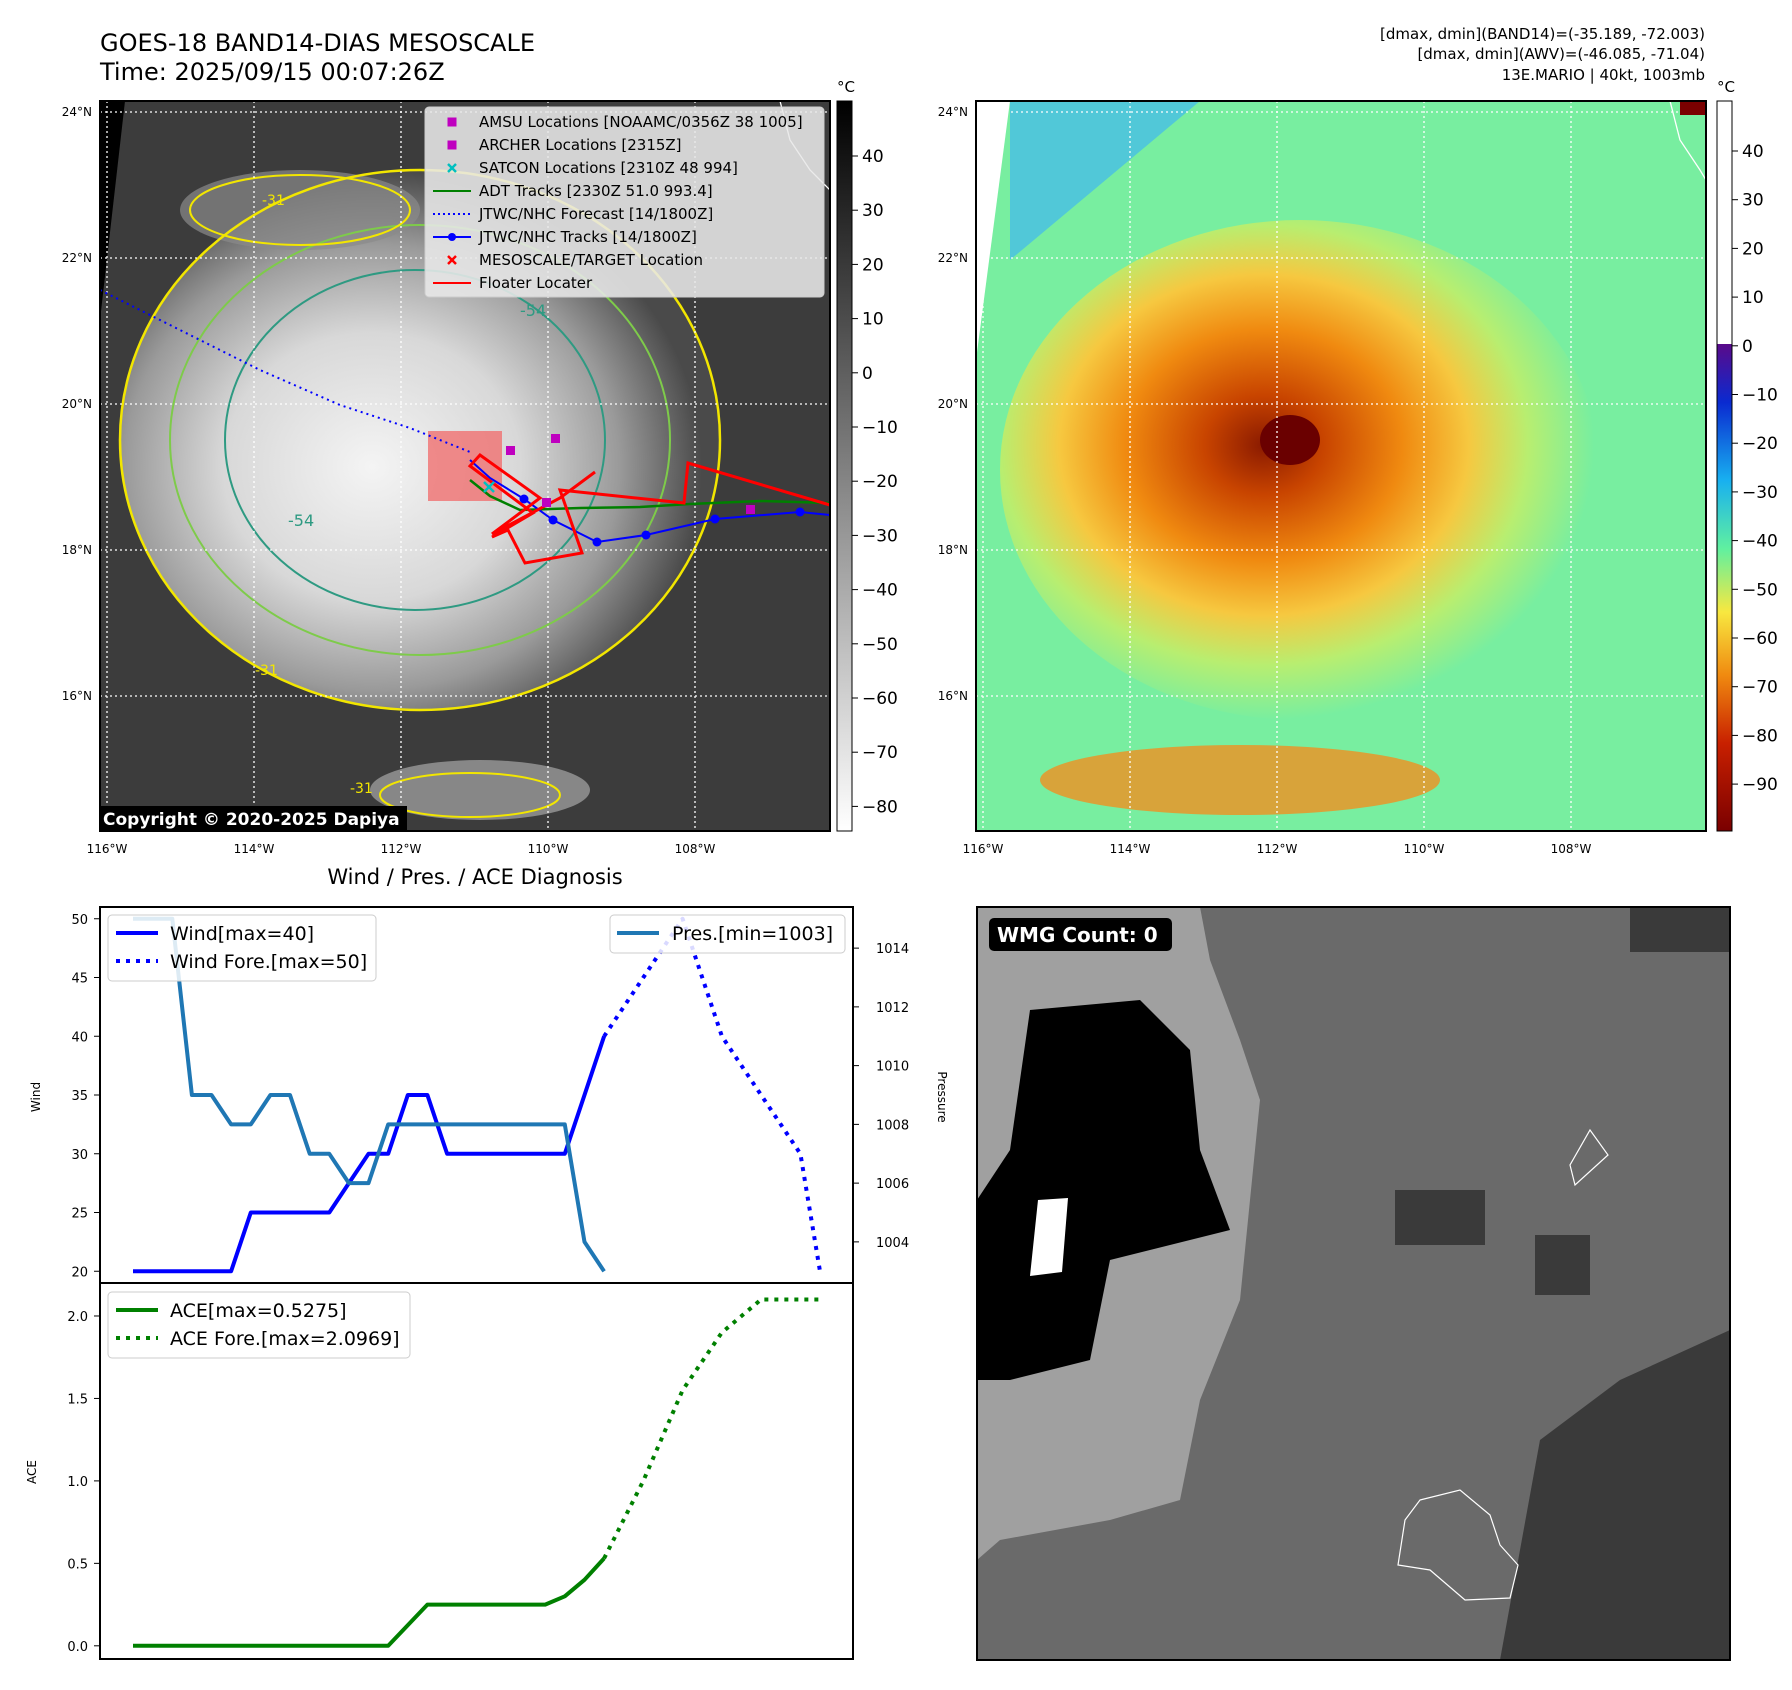 Image resolution: width=1792 pixels, height=1690 pixels. Describe the element at coordinates (77, 112) in the screenshot. I see `ir-lat-label: 24°N` at that location.